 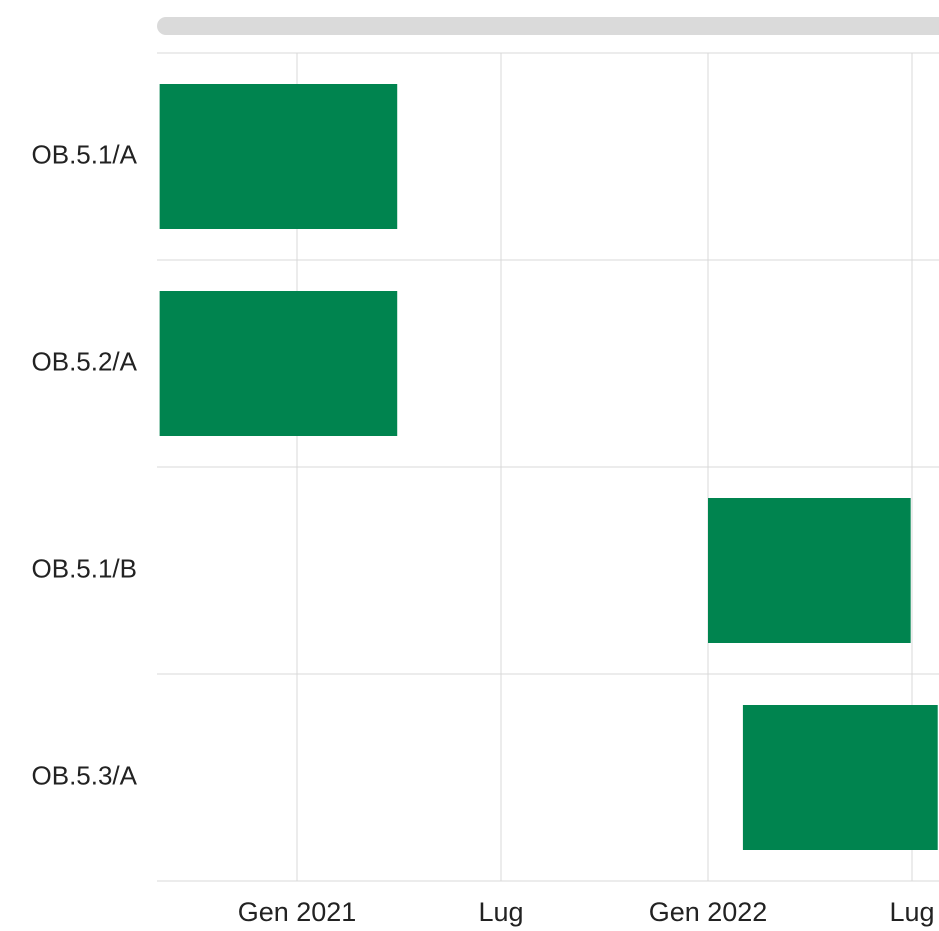 I want to click on x-tick-label: Gen 2022, so click(x=708, y=912).